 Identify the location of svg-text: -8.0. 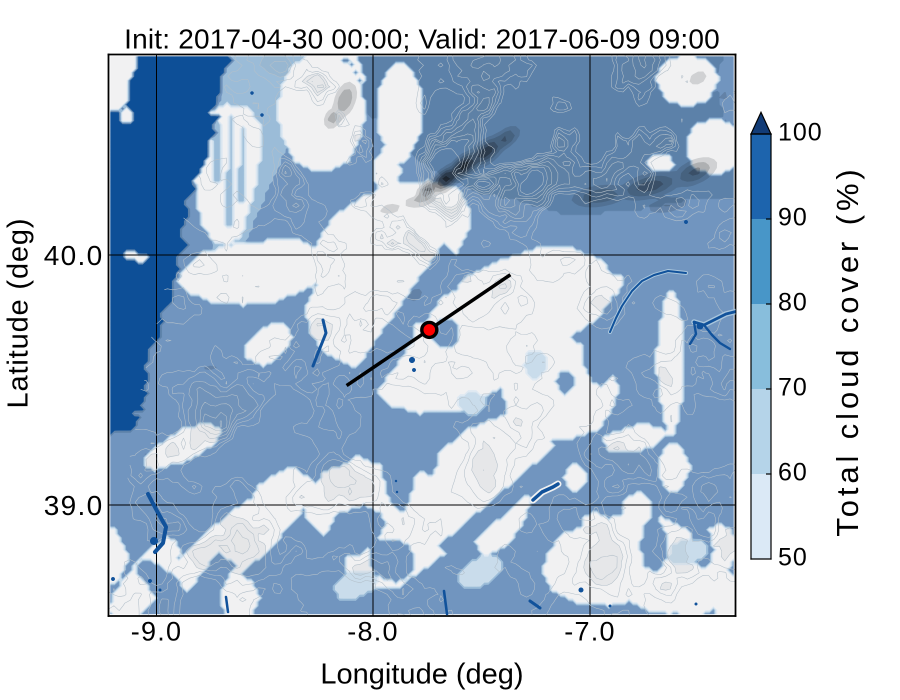
(373, 632).